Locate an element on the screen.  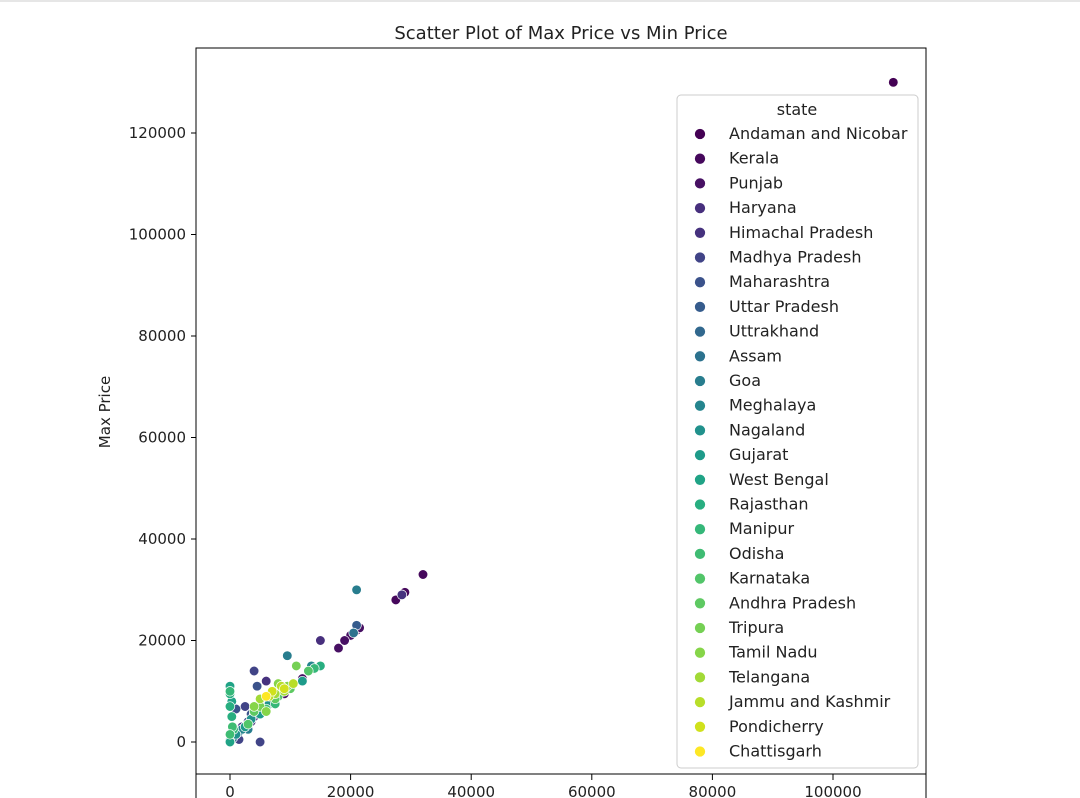
legend-item: Andaman and Nicobar is located at coordinates (801, 133).